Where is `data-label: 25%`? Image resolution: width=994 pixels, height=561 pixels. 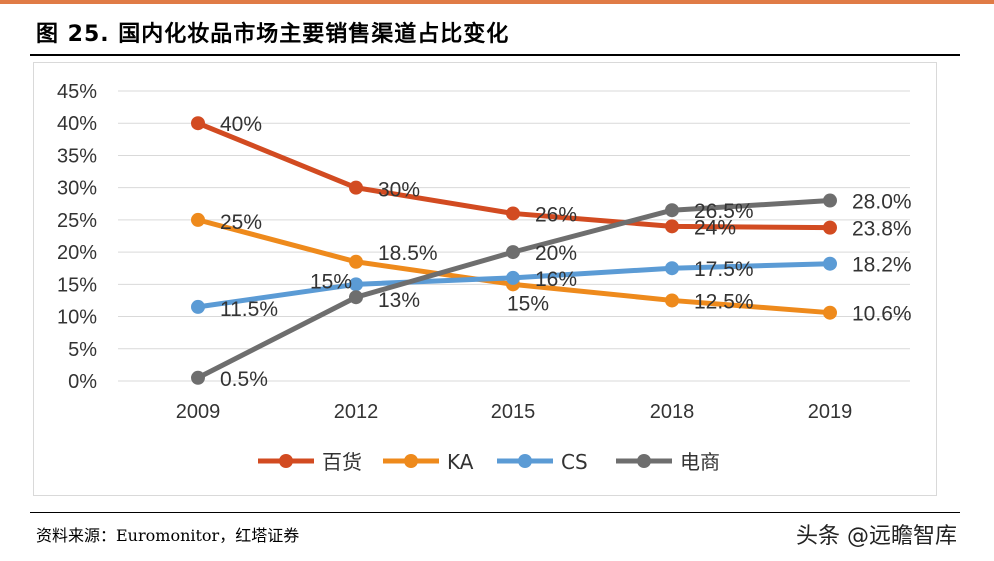
data-label: 25% is located at coordinates (241, 222).